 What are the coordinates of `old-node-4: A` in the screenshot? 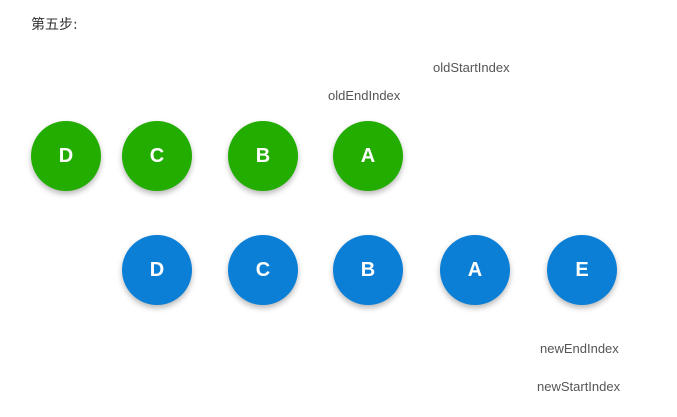 It's located at (368, 156).